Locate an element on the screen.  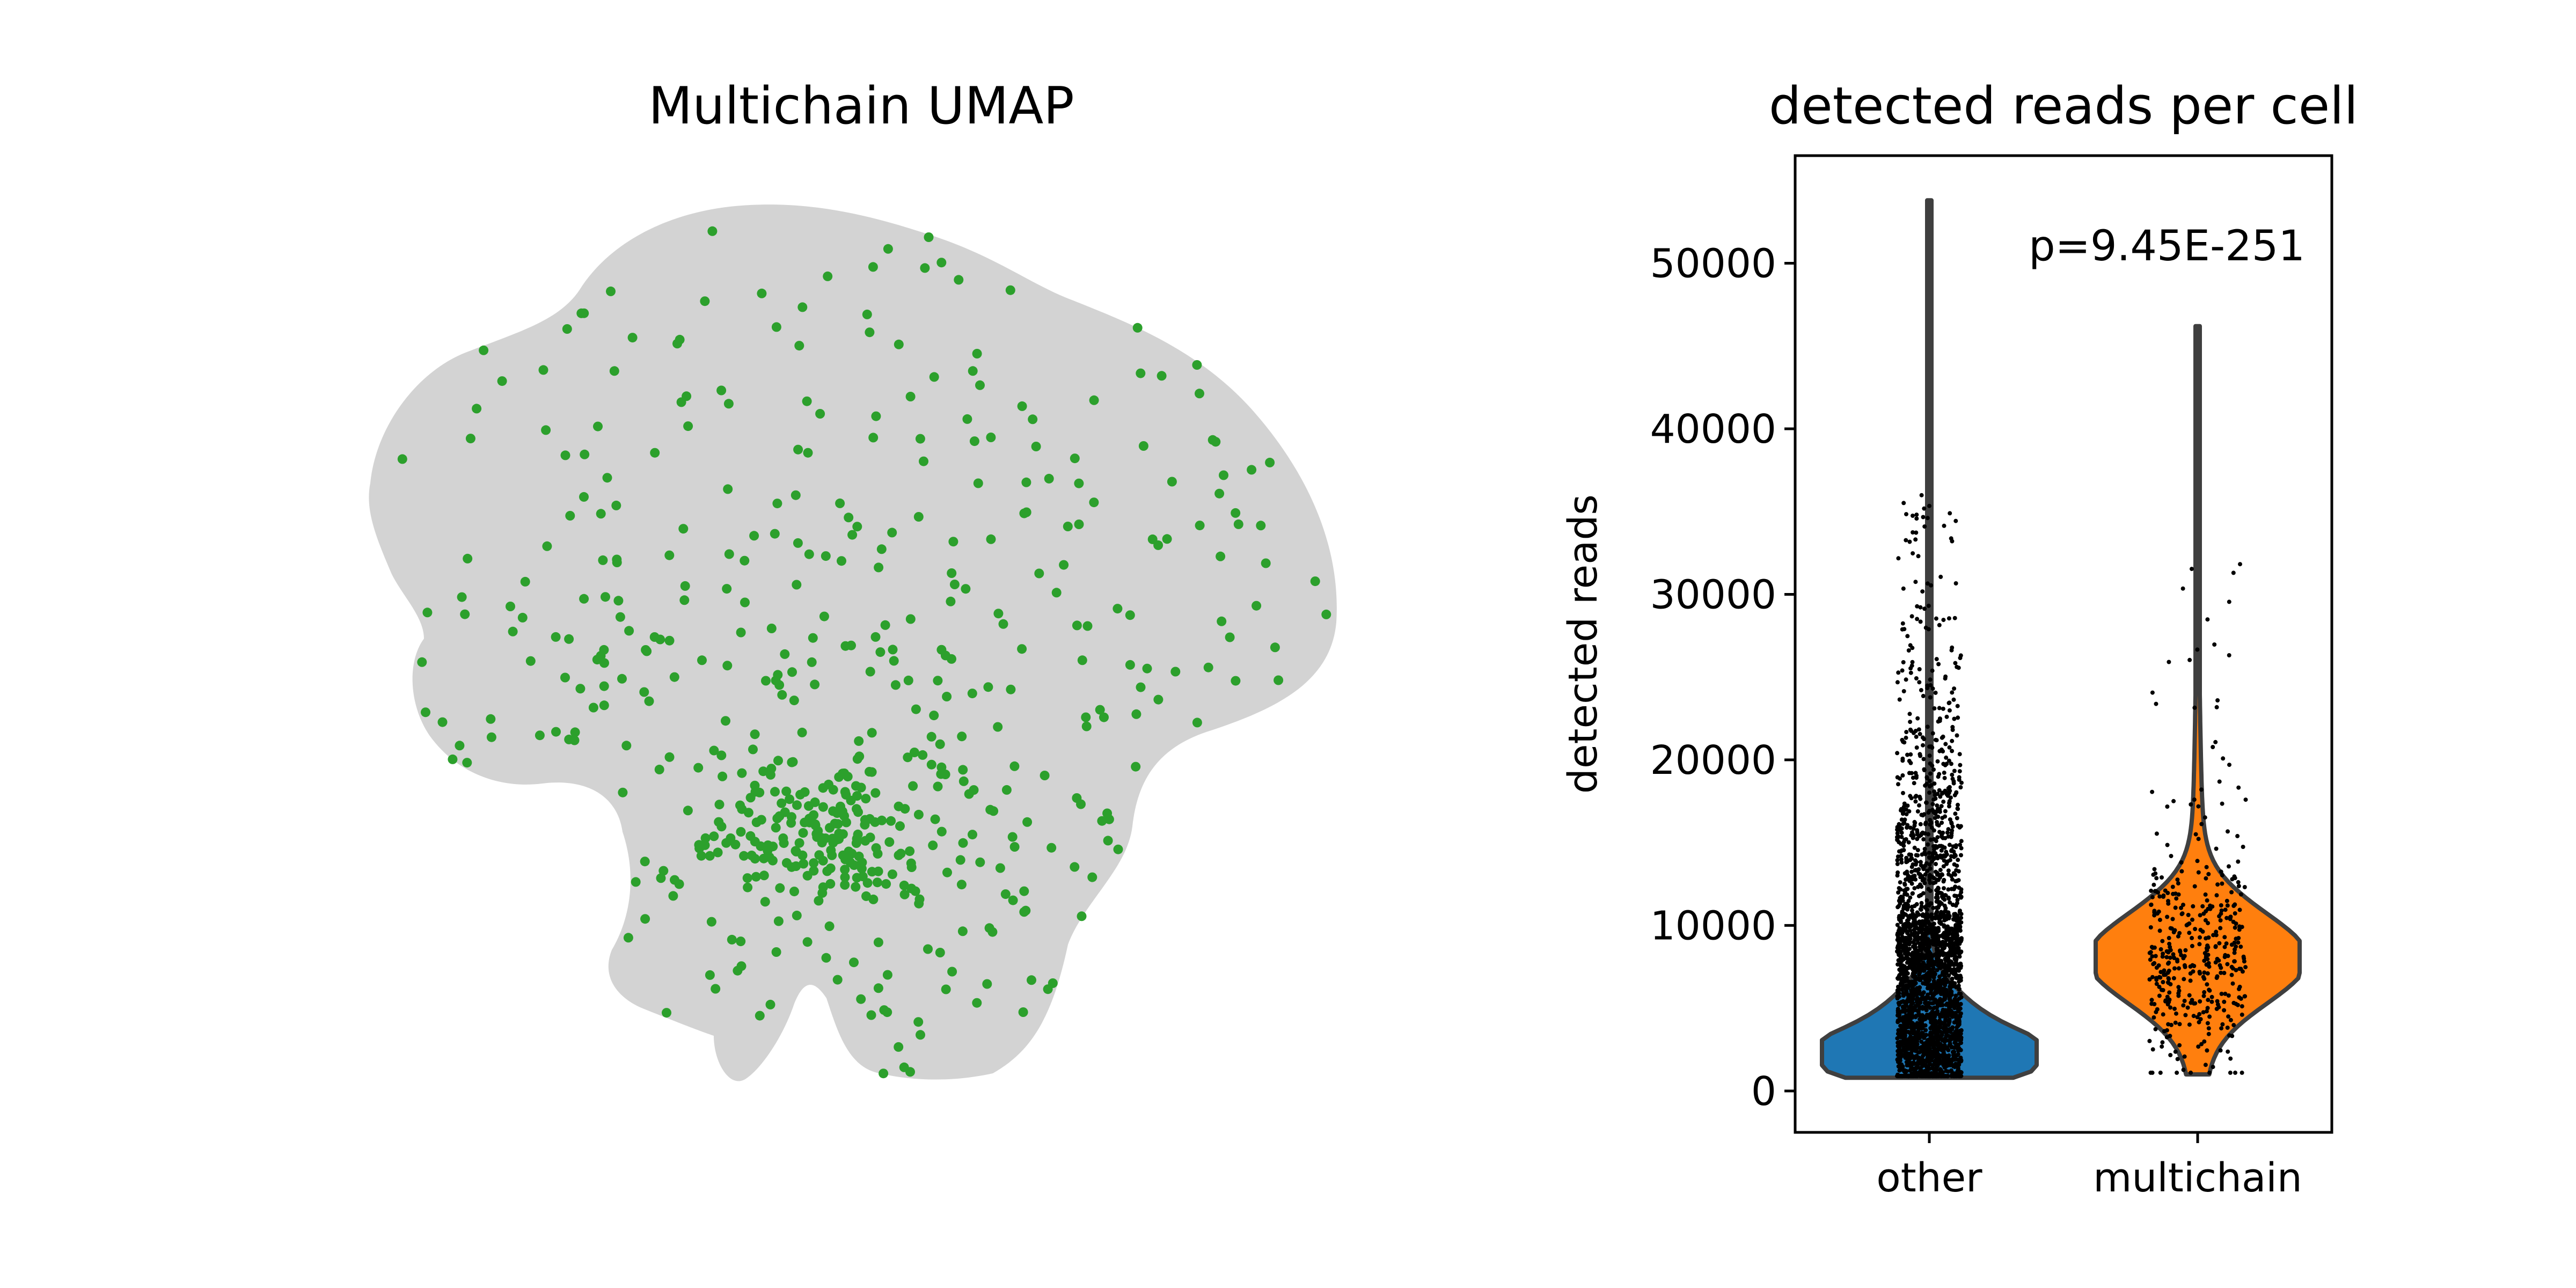
x-axis-ticks: other multichain is located at coordinates (2089, 1166).